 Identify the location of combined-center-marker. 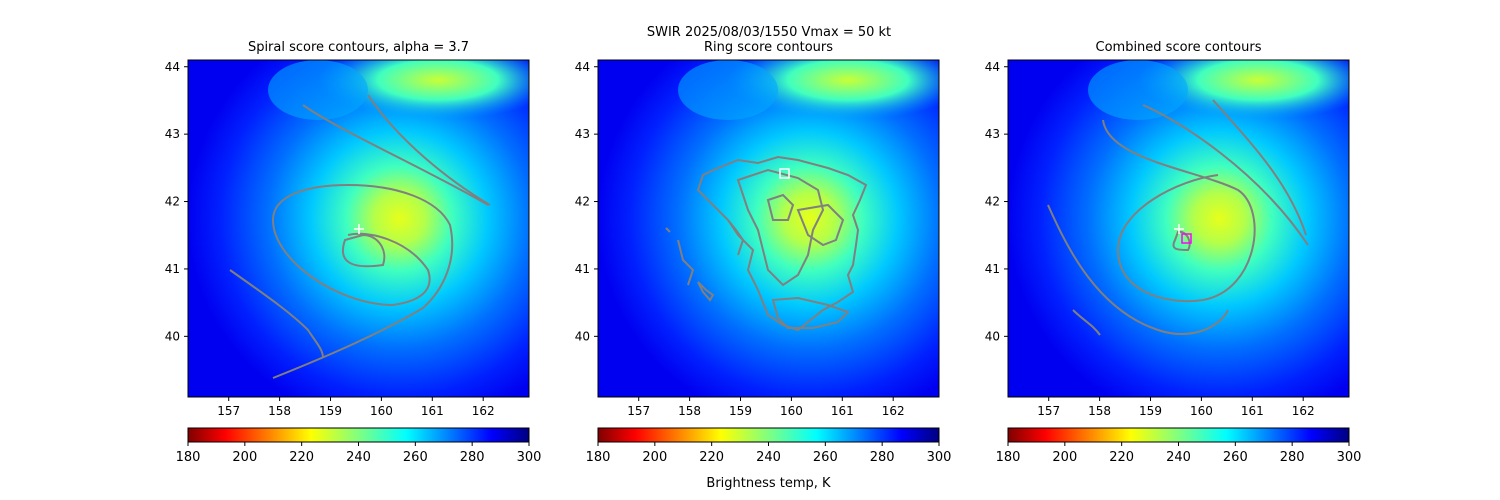
(1186, 238).